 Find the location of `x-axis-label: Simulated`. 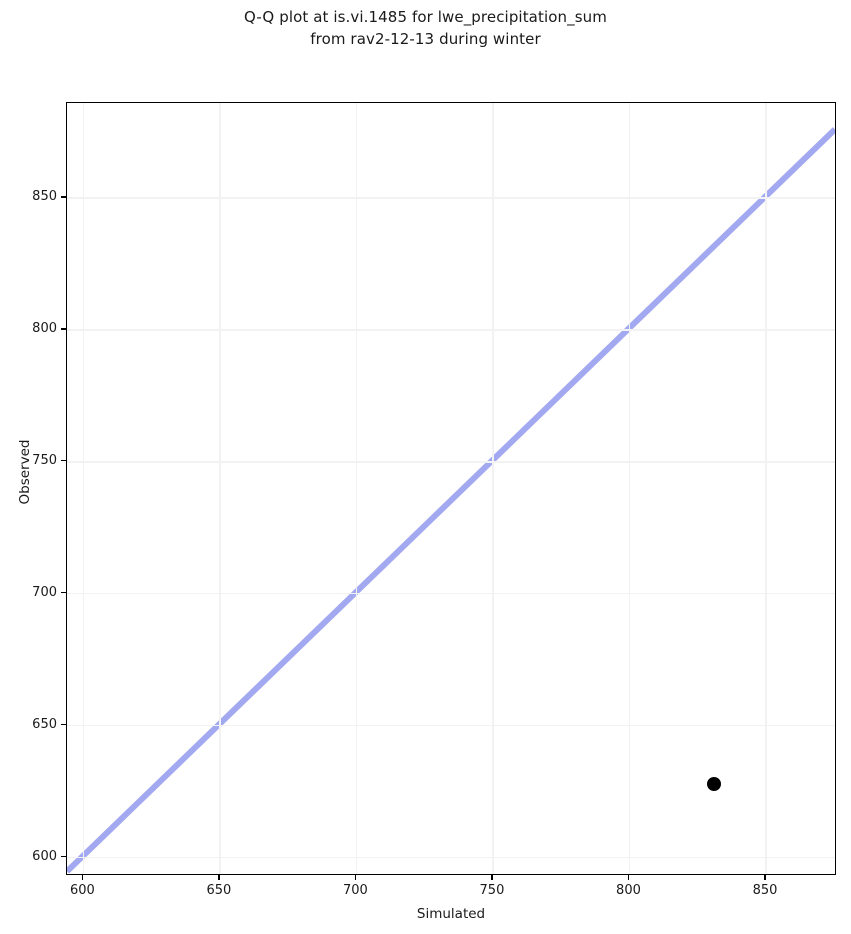

x-axis-label: Simulated is located at coordinates (451, 914).